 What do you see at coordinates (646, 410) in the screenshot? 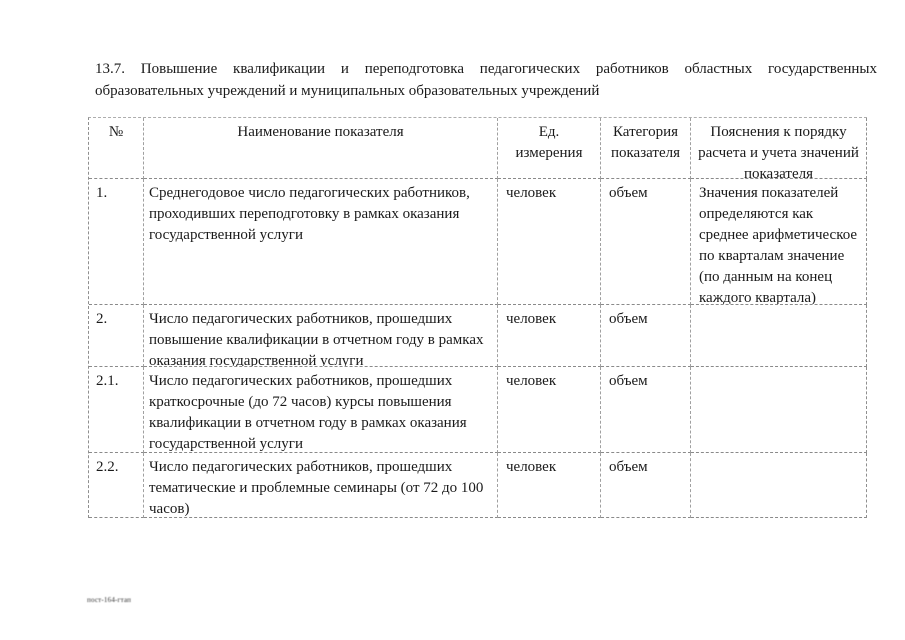
I see `table-cell-row2-1-category: объем` at bounding box center [646, 410].